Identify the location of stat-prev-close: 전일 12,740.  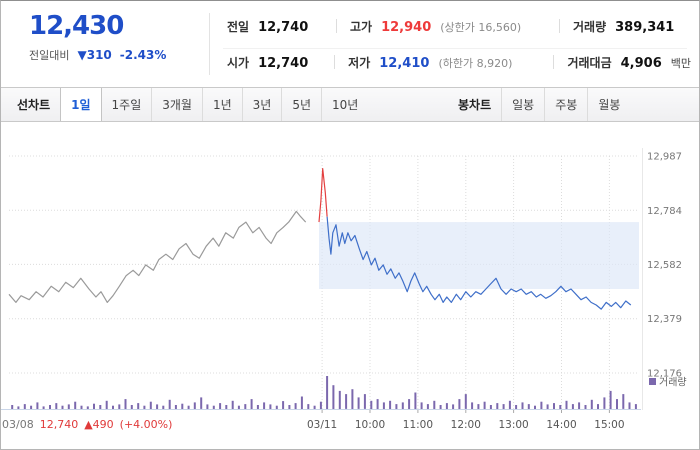
(275, 26).